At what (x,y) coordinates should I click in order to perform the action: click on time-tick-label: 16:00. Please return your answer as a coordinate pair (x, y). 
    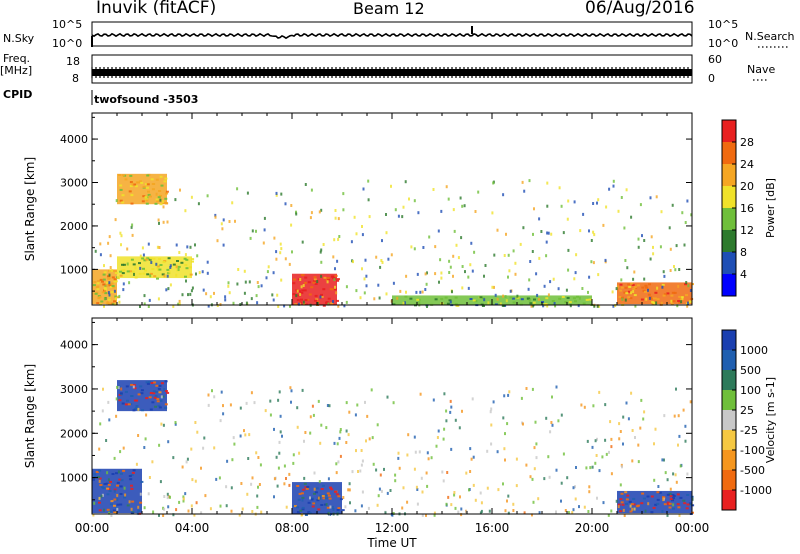
    Looking at the image, I should click on (492, 528).